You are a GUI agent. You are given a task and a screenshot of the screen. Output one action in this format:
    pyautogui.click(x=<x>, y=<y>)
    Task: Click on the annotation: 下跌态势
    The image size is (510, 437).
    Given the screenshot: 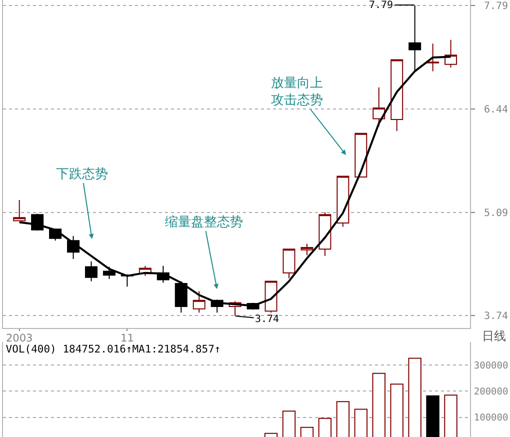 What is the action you would take?
    pyautogui.click(x=82, y=174)
    